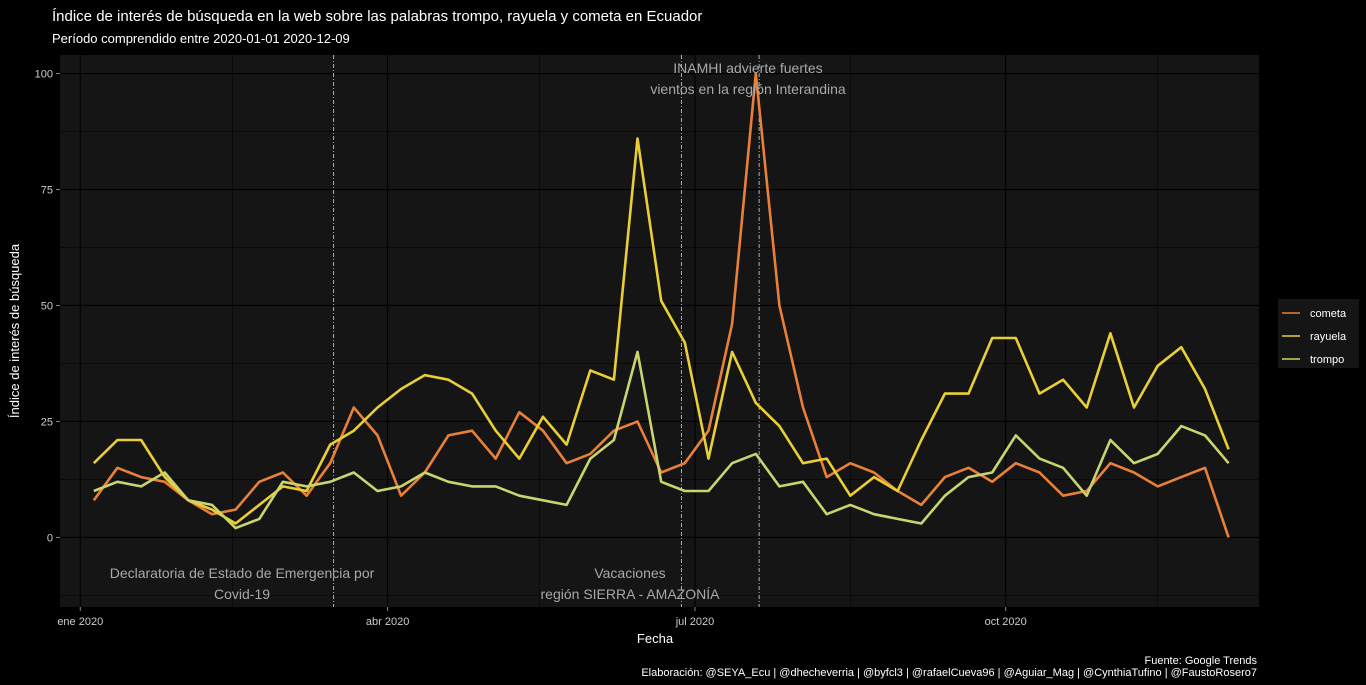 The width and height of the screenshot is (1366, 685). Describe the element at coordinates (695, 622) in the screenshot. I see `x-tick-label: jul 2020` at that location.